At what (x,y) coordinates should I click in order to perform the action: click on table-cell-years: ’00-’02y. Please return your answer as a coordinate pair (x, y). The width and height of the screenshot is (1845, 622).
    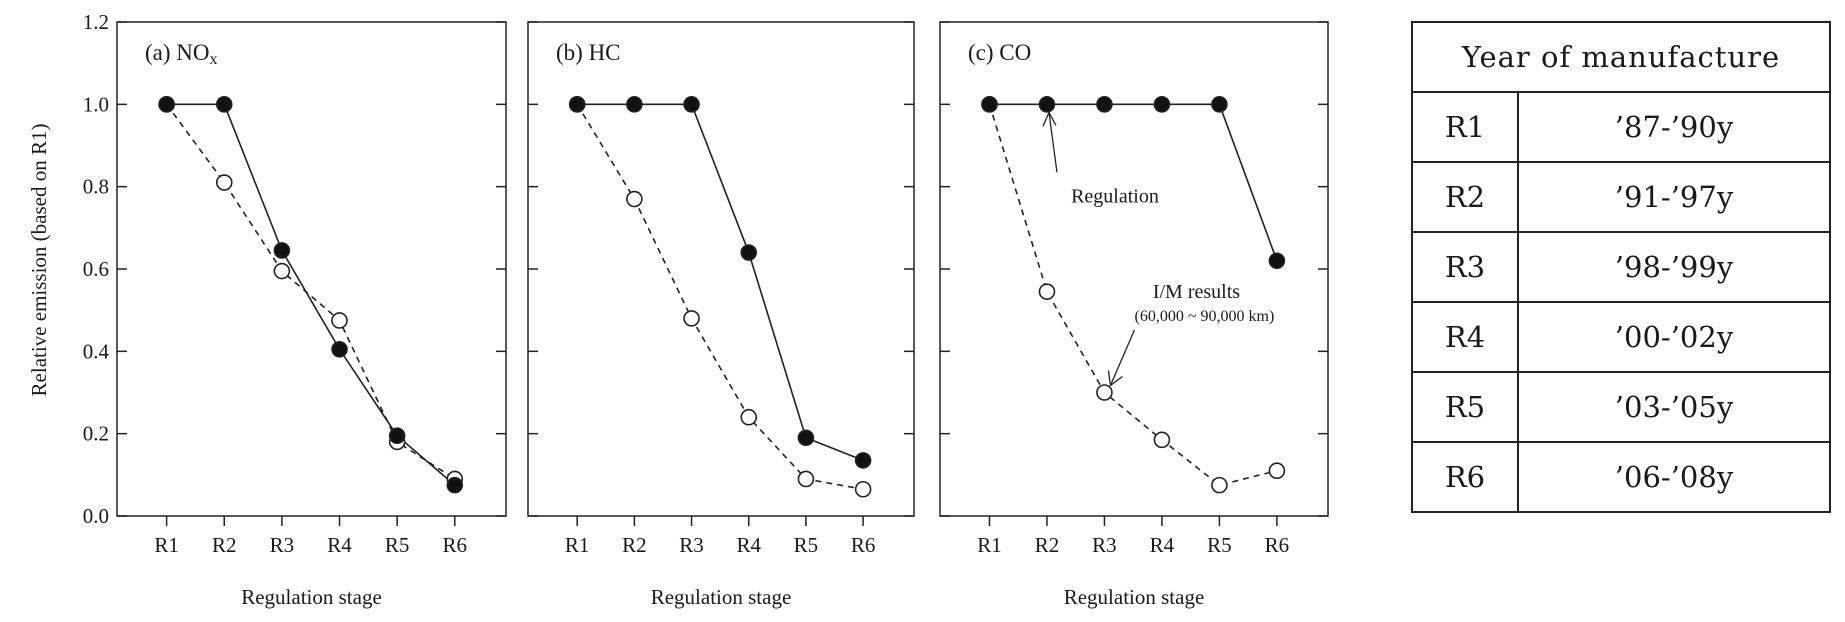
    Looking at the image, I should click on (1674, 337).